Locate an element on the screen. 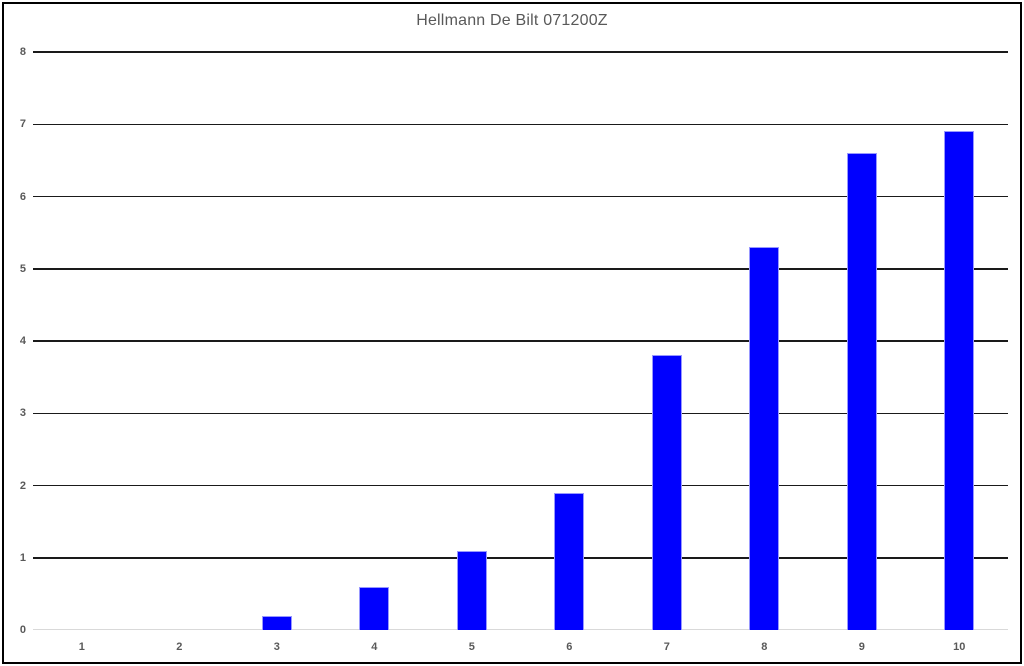 The image size is (1024, 666). x-axis-tick-label: 4 is located at coordinates (374, 647).